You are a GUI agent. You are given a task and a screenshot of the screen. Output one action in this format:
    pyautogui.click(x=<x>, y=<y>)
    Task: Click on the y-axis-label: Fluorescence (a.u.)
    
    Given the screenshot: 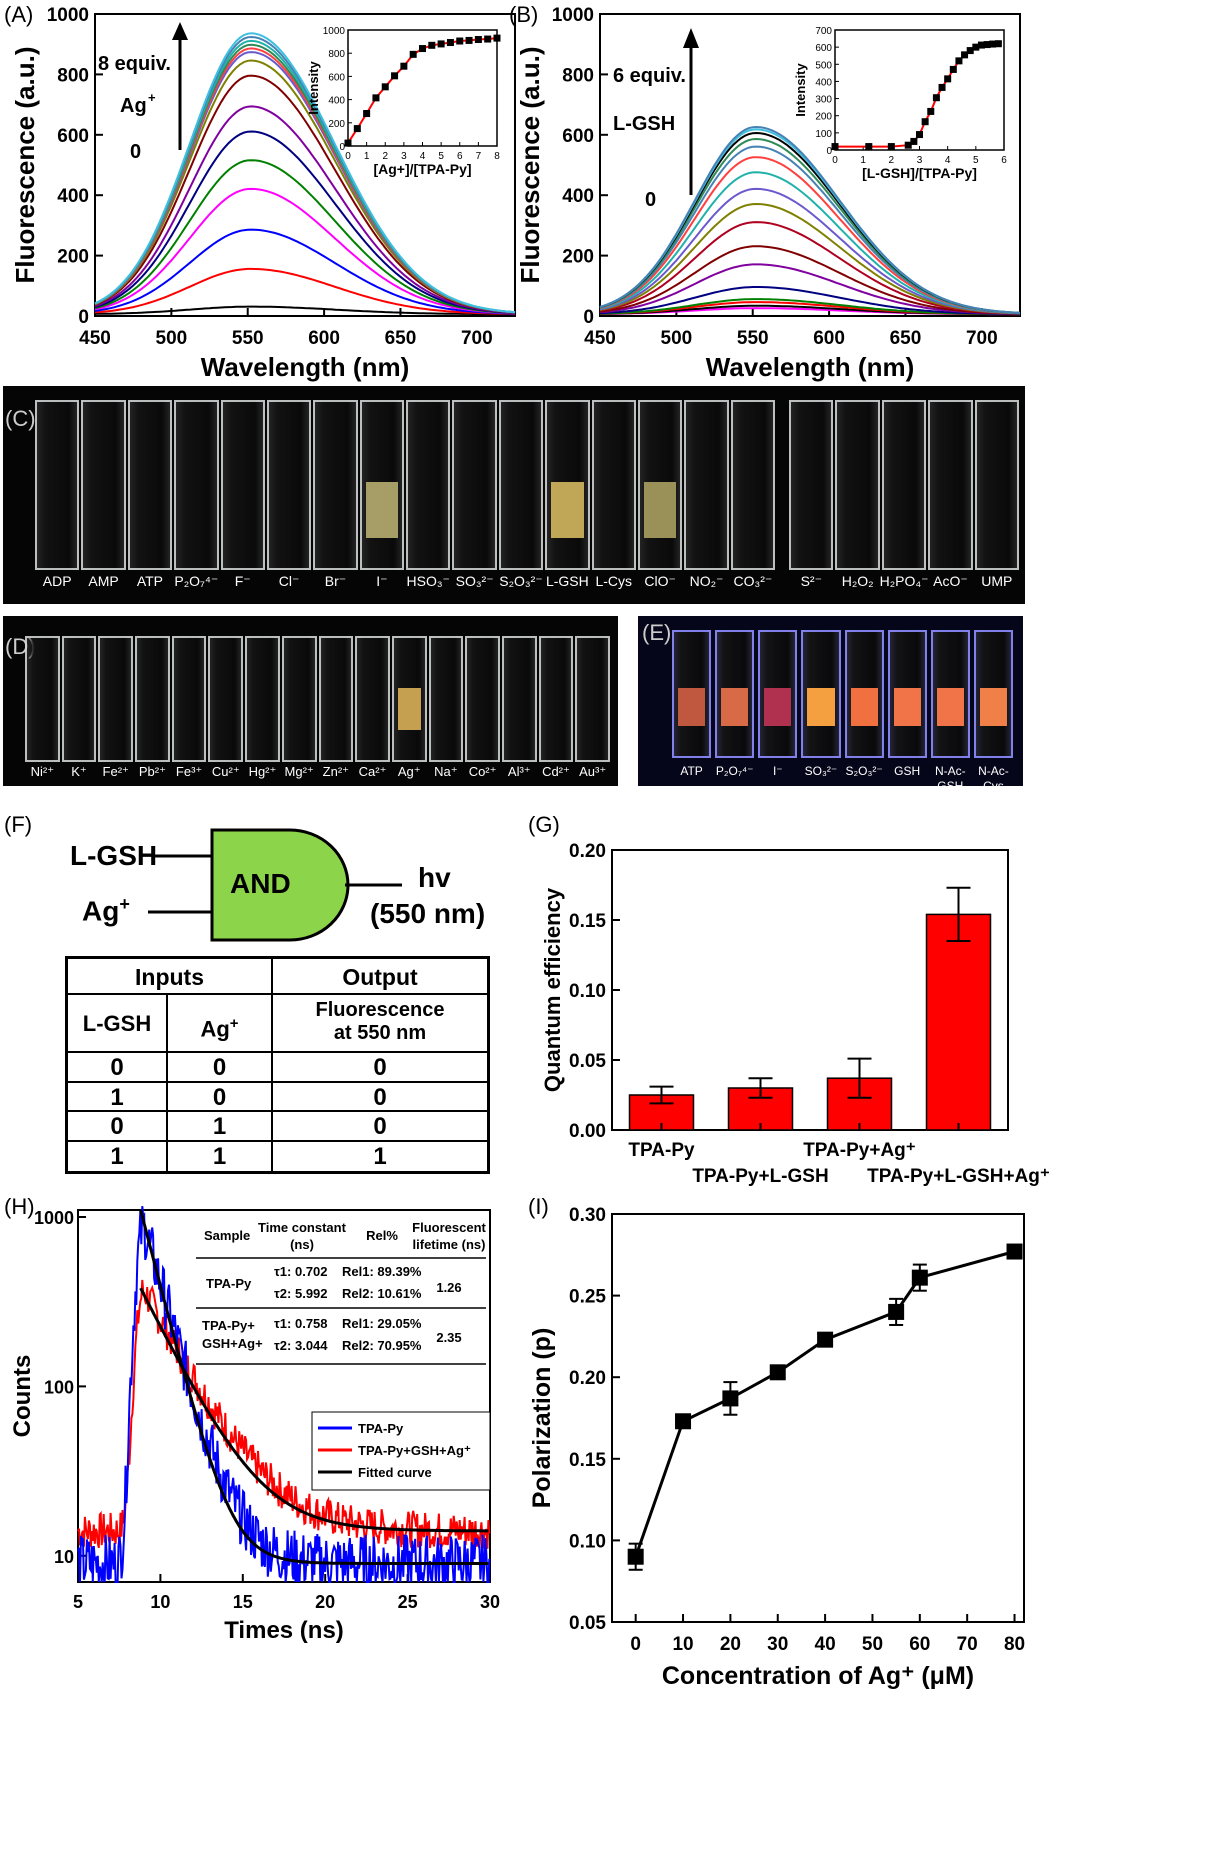 What is the action you would take?
    pyautogui.click(x=530, y=165)
    